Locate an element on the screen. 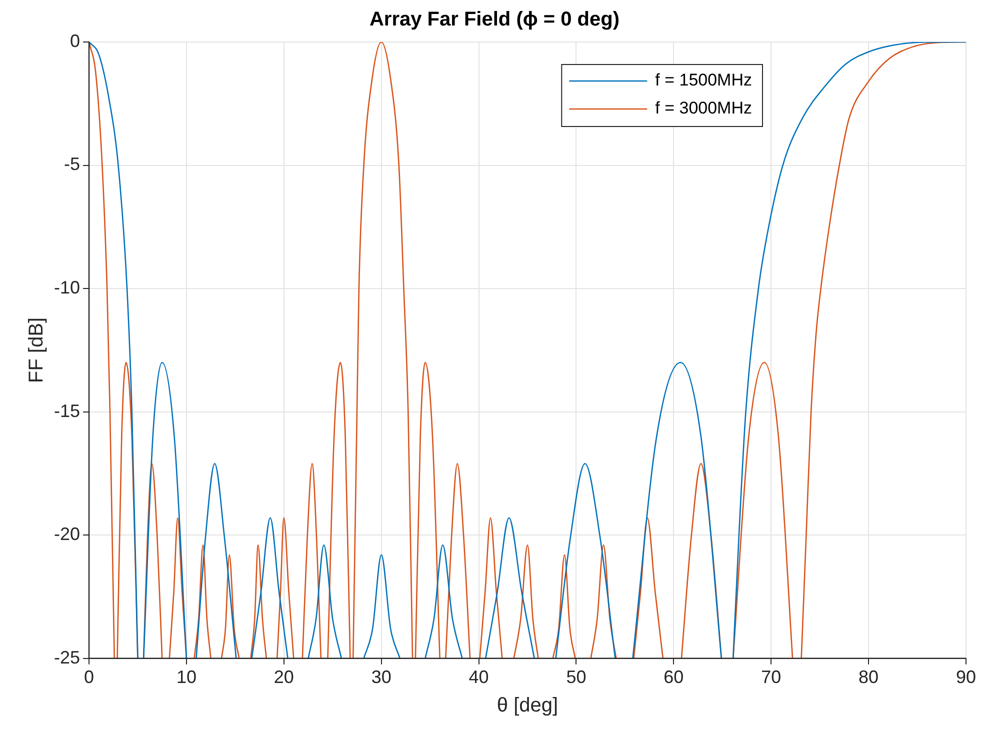  y-axis-title: FF [dB] is located at coordinates (37, 350).